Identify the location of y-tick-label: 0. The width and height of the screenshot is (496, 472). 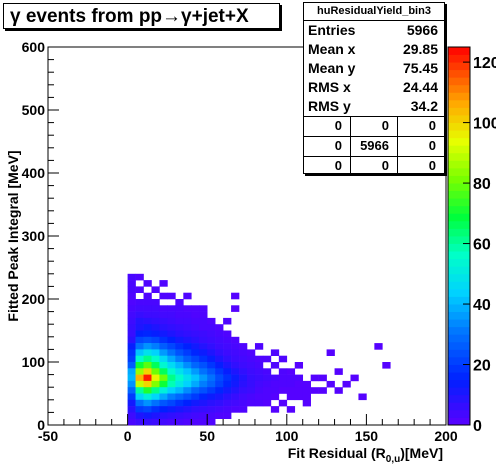
(41, 425).